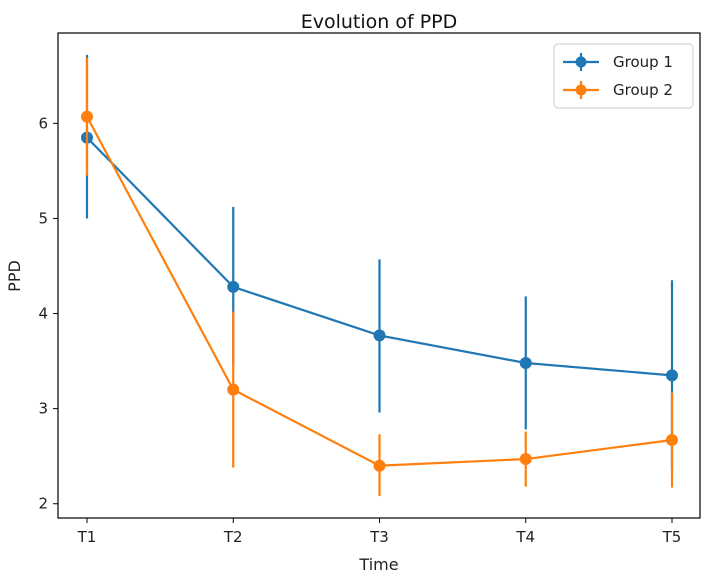  I want to click on x-tick-label-t4: T4, so click(525, 537).